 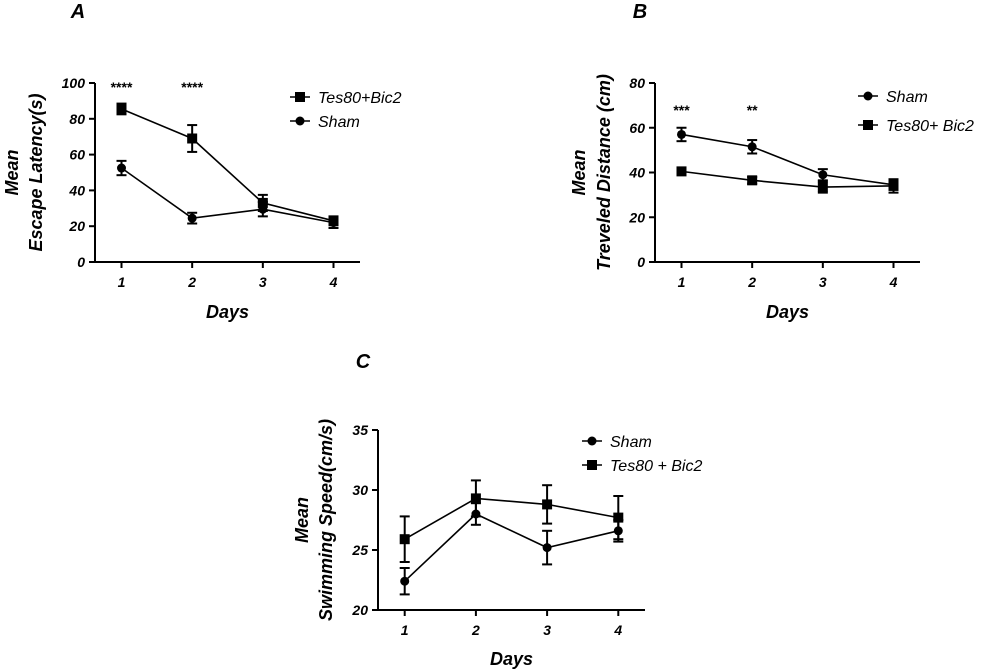 I want to click on y-tick-label: 25, so click(x=359, y=550).